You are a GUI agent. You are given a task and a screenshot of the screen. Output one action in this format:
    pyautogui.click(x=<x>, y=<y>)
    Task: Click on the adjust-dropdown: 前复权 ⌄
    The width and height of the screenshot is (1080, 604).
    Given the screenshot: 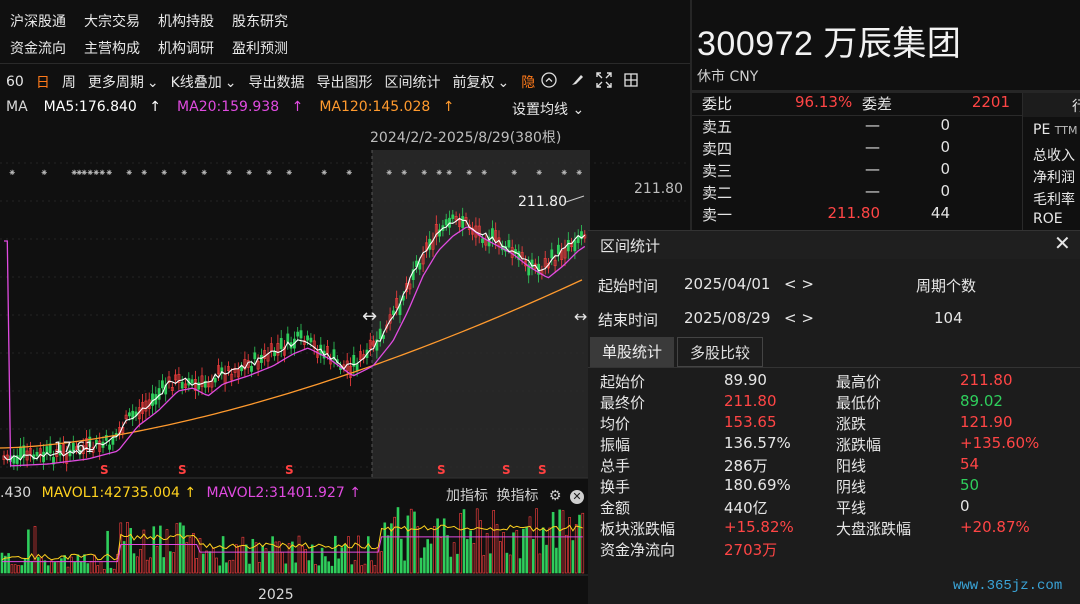 What is the action you would take?
    pyautogui.click(x=480, y=82)
    